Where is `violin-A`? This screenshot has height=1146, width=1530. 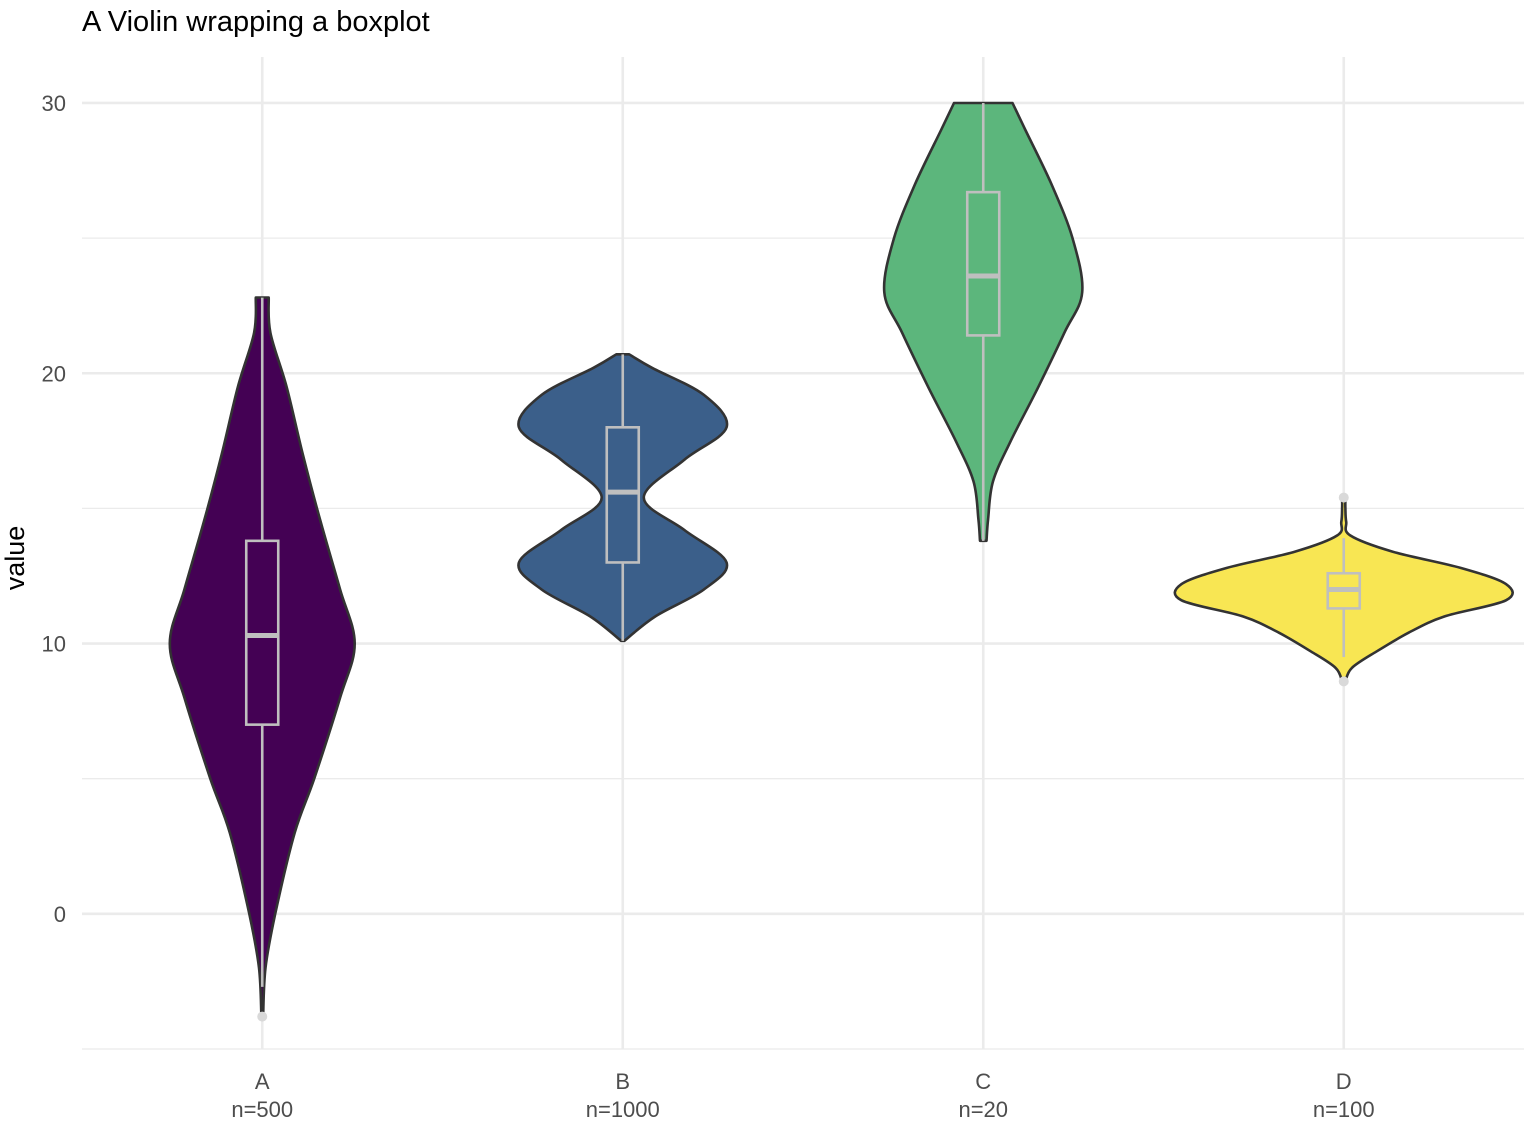
violin-A is located at coordinates (262, 657).